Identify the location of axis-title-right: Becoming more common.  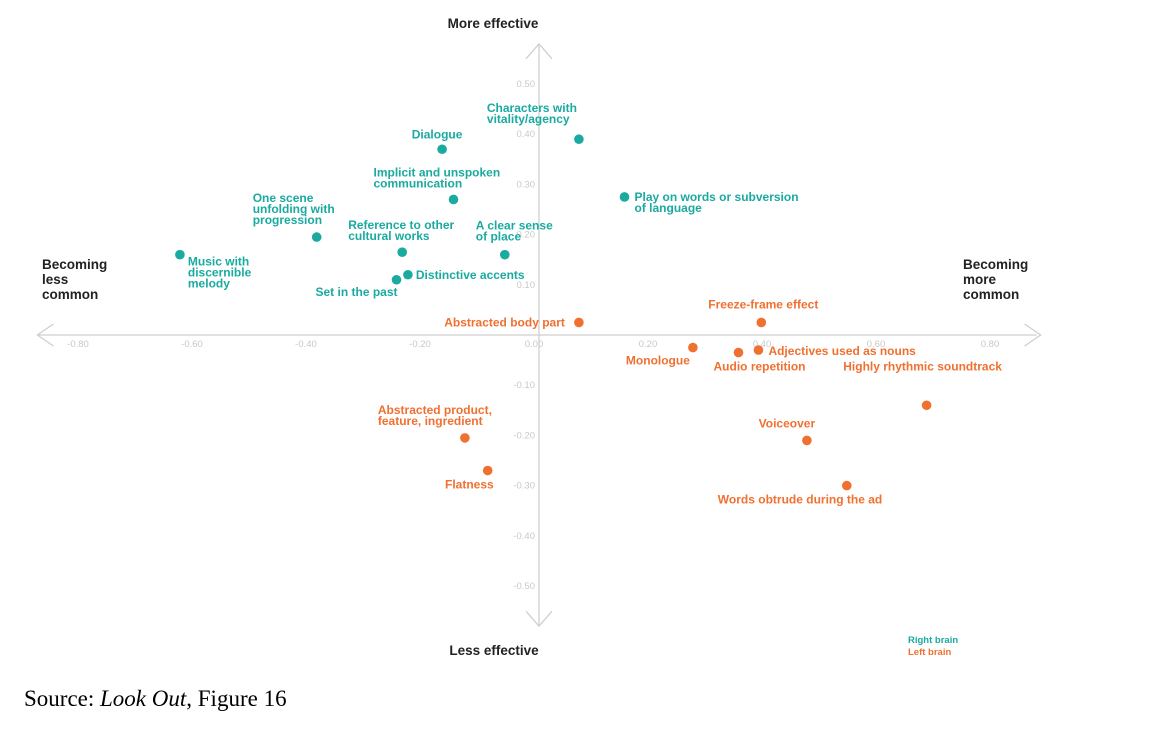
(995, 279).